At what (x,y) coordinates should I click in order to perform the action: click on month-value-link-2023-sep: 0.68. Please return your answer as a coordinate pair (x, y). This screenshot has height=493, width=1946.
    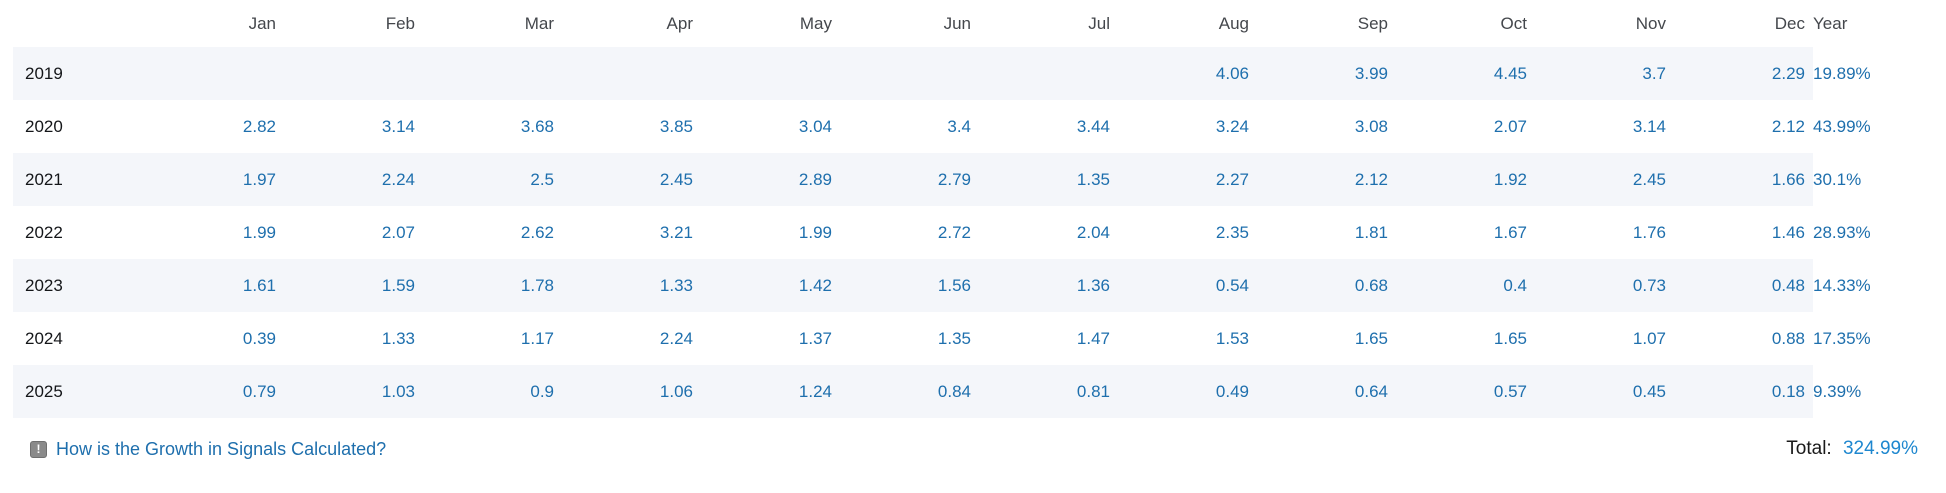
    Looking at the image, I should click on (1371, 285).